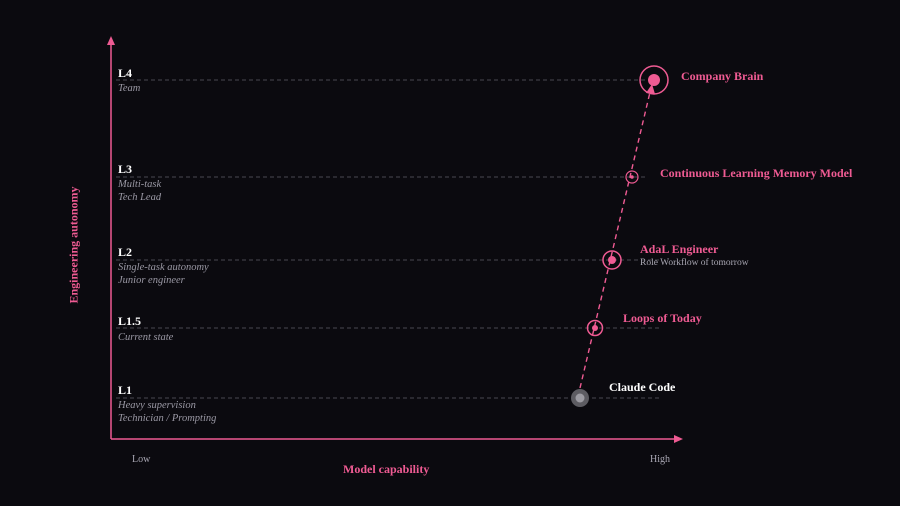  What do you see at coordinates (140, 197) in the screenshot?
I see `level-desc-l3-line2: Tech Lead` at bounding box center [140, 197].